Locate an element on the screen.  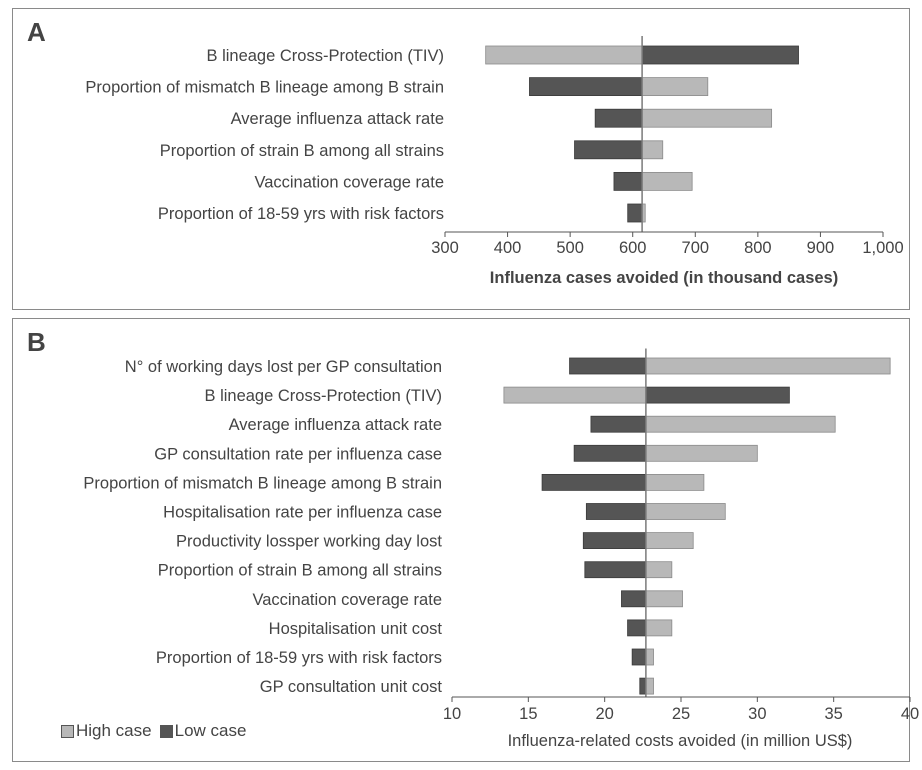
panel-a-letter: A is located at coordinates (36, 32).